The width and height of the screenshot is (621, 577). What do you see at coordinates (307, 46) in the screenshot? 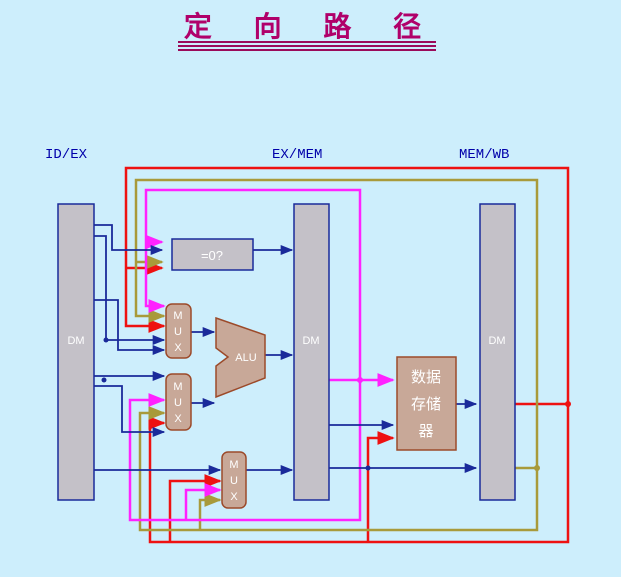
I see `title-underline` at bounding box center [307, 46].